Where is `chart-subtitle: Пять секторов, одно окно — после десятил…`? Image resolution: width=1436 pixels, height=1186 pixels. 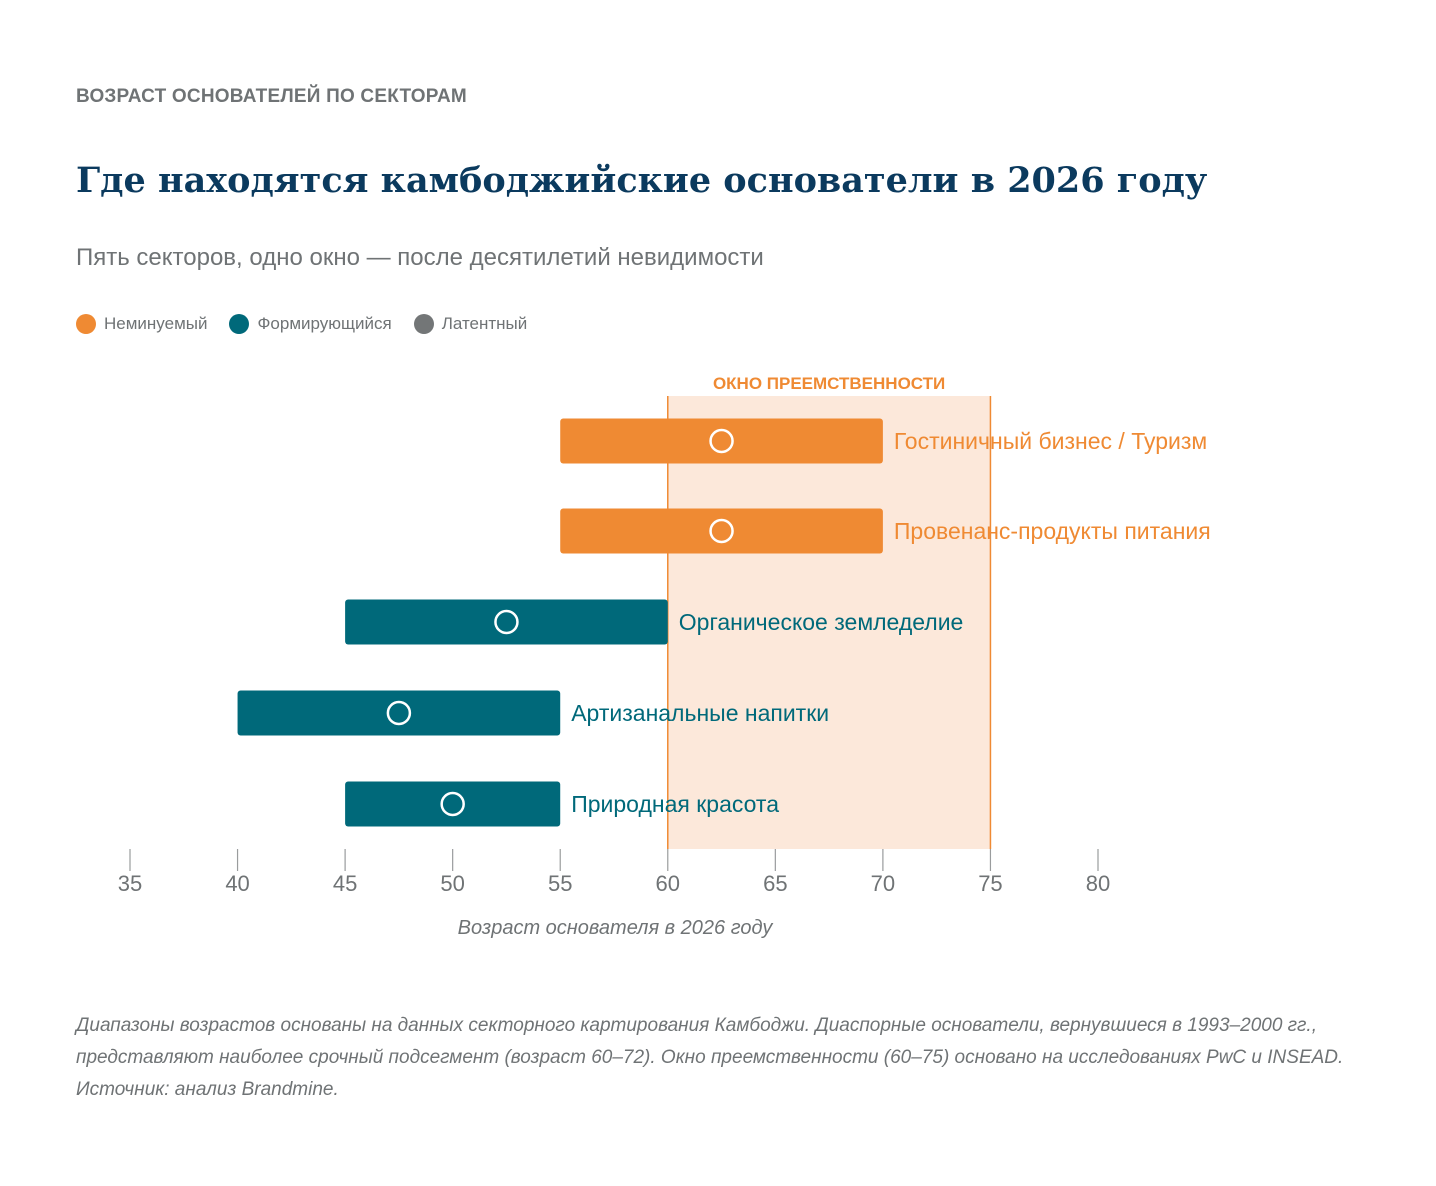 chart-subtitle: Пять секторов, одно окно — после десятил… is located at coordinates (420, 257).